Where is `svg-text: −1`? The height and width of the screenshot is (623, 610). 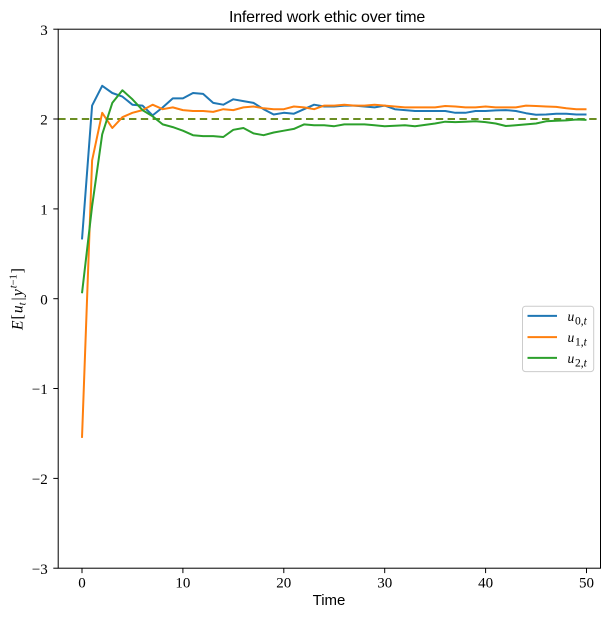
svg-text: −1 is located at coordinates (40, 390).